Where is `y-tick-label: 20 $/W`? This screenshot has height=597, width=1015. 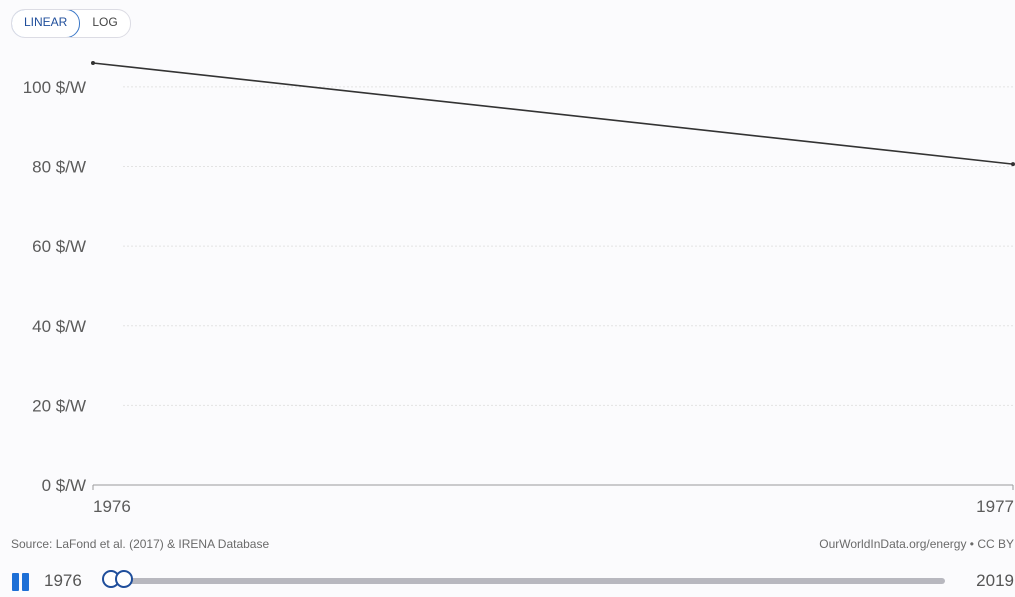 y-tick-label: 20 $/W is located at coordinates (59, 405).